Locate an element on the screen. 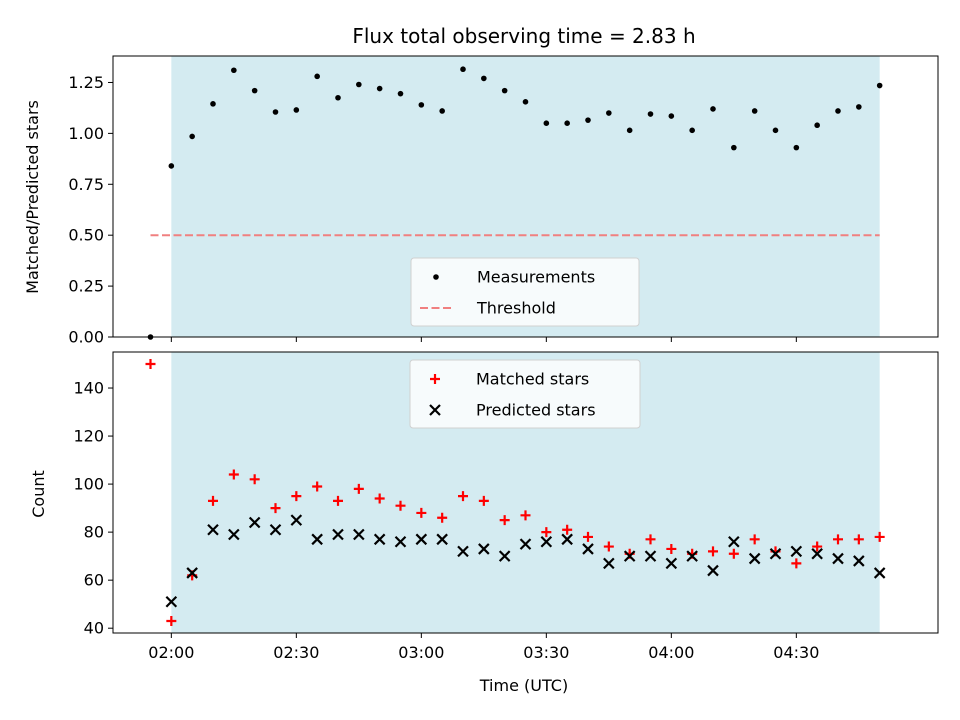  y-tick-label: 0.50 is located at coordinates (86, 235).